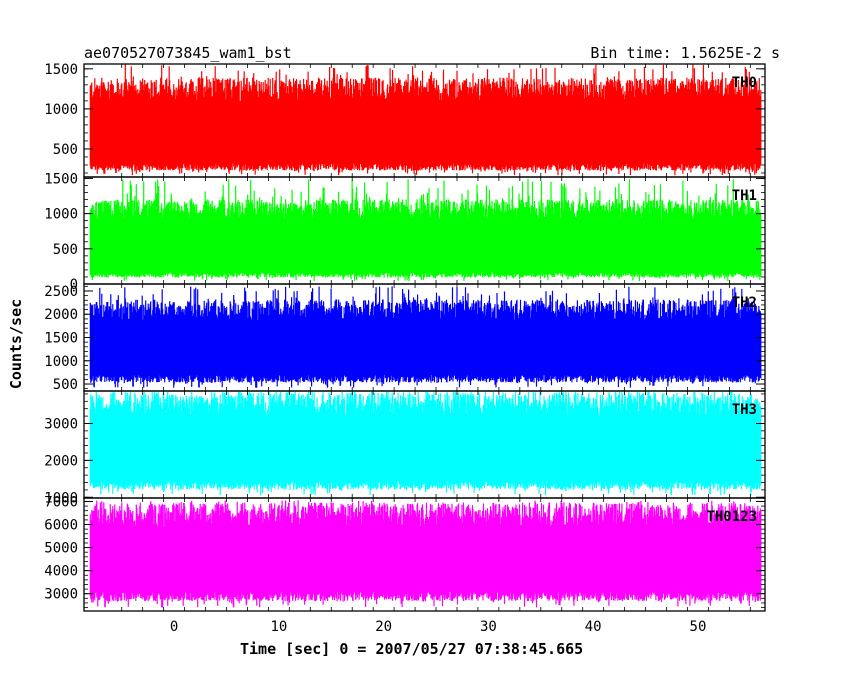 Image resolution: width=850 pixels, height=680 pixels. What do you see at coordinates (188, 53) in the screenshot?
I see `chart-title: ae070527073845_wam1_bst` at bounding box center [188, 53].